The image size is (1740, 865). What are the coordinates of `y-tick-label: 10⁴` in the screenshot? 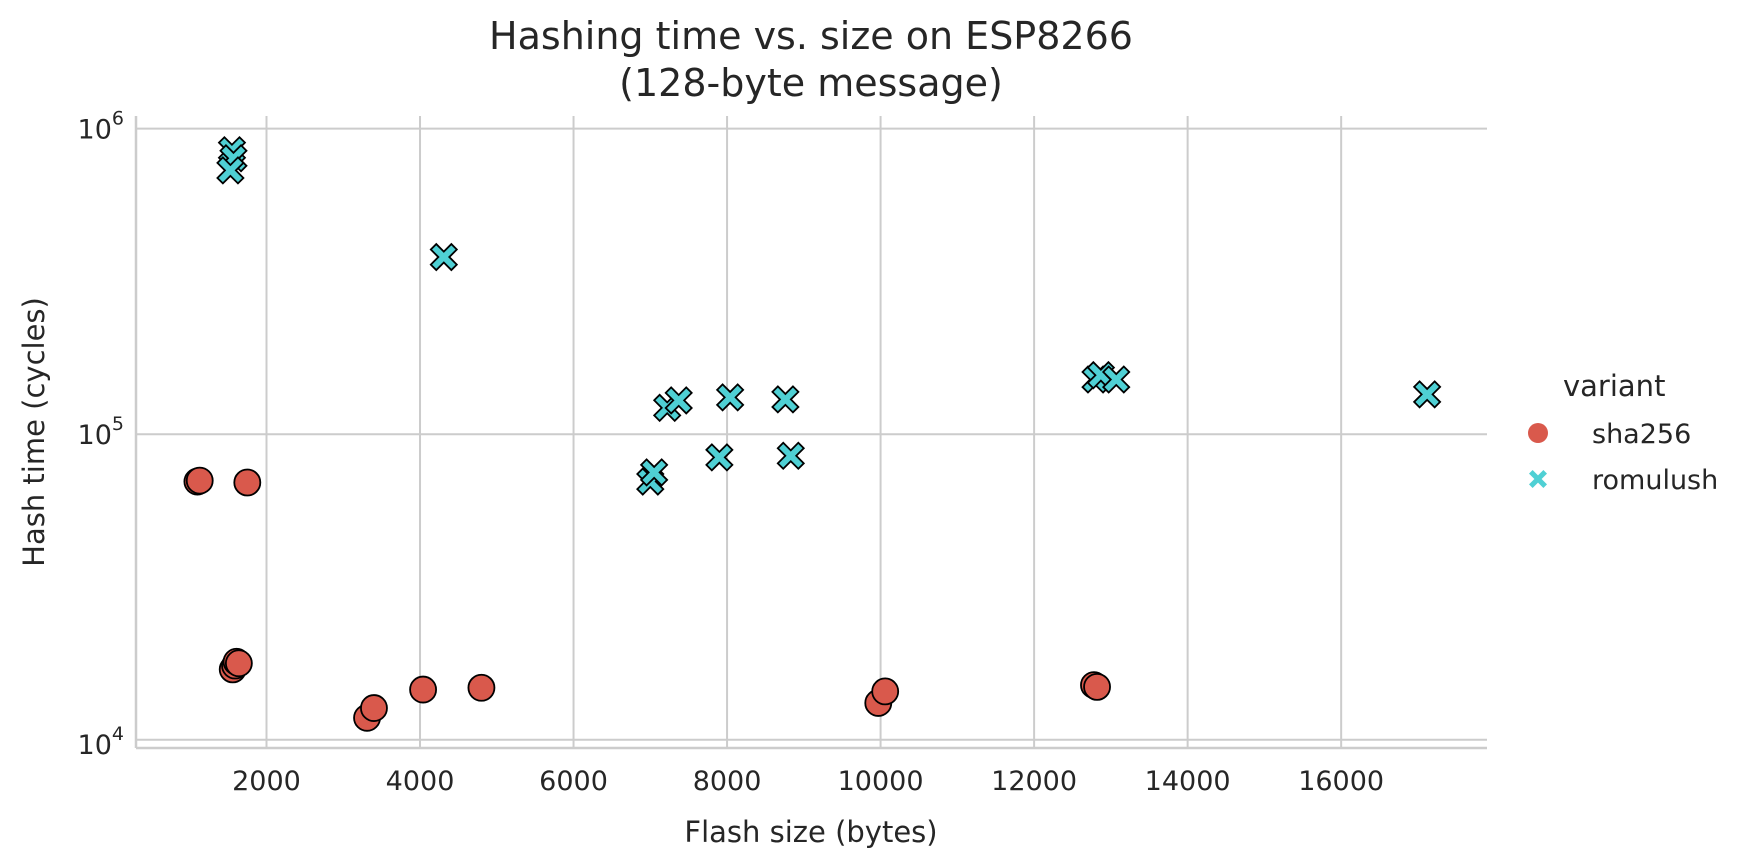 It's located at (101, 742).